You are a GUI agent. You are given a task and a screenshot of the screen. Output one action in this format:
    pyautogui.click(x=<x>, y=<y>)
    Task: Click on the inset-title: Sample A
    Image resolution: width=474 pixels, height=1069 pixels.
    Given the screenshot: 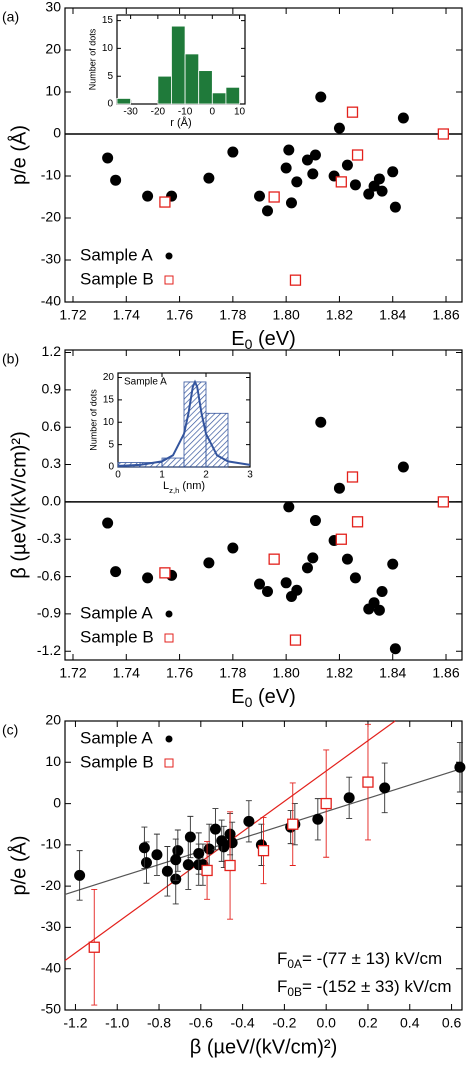 What is the action you would take?
    pyautogui.click(x=145, y=382)
    